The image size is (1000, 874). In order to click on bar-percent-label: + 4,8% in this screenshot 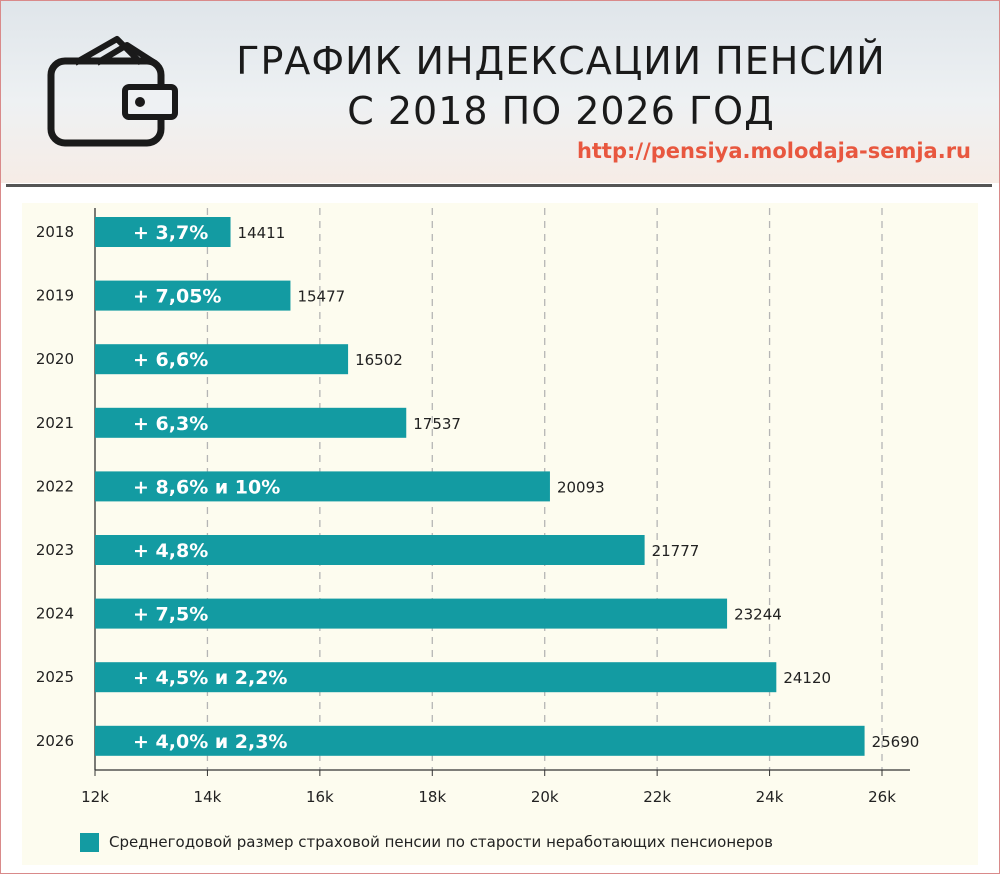, I will do `click(170, 551)`.